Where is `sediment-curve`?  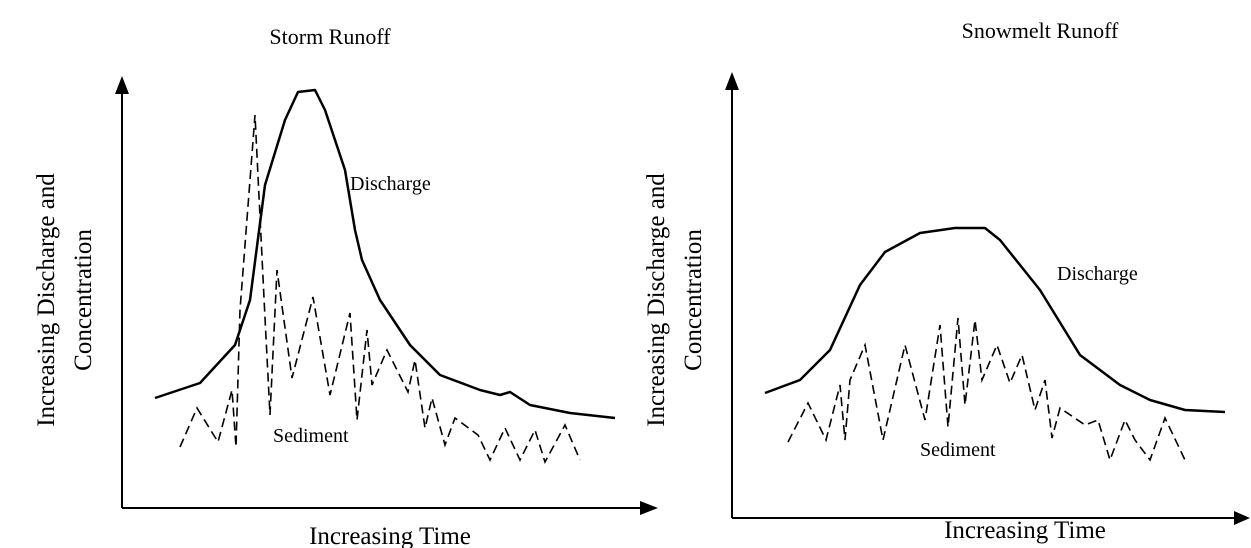 sediment-curve is located at coordinates (986, 390).